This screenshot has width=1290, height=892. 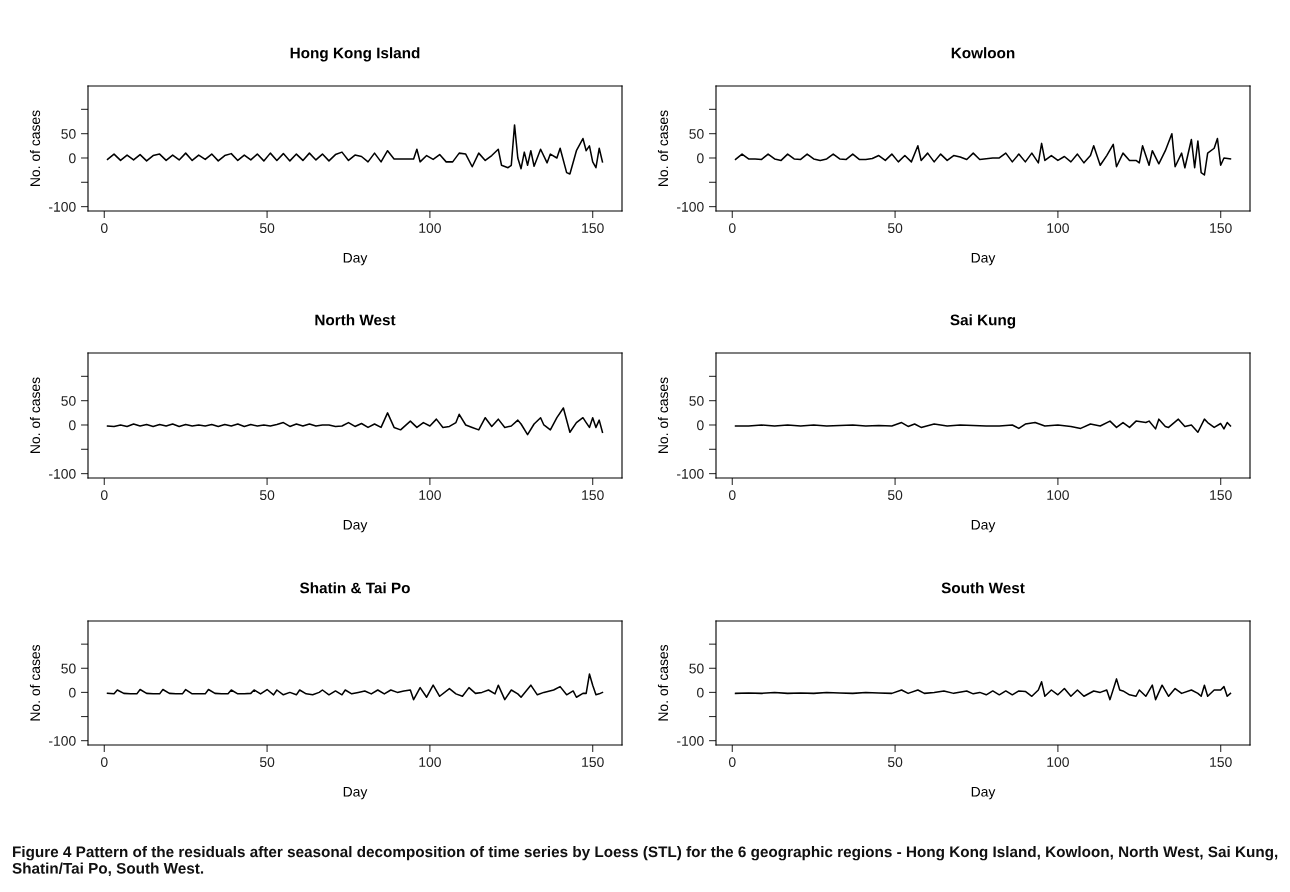 What do you see at coordinates (355, 54) in the screenshot?
I see `chart-title: Hong Kong Island` at bounding box center [355, 54].